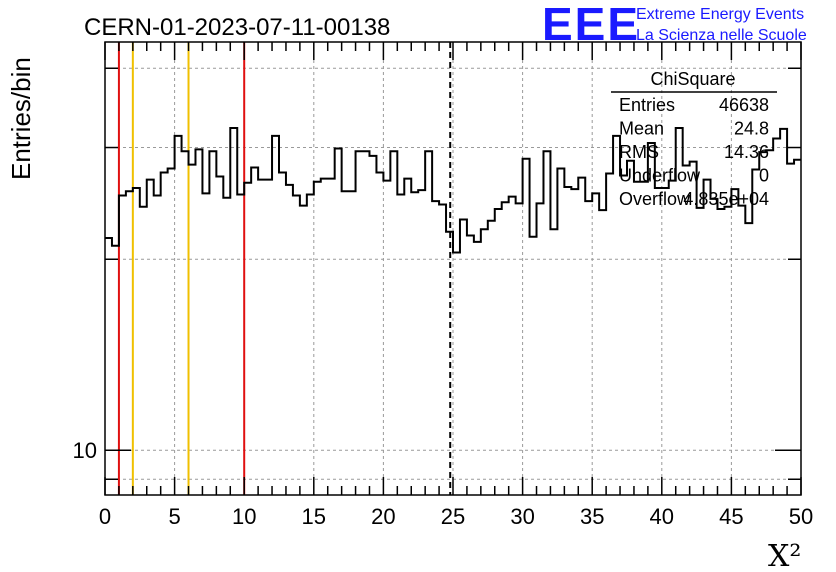 The height and width of the screenshot is (572, 836). I want to click on run-title: CERN-01-2023-07-11-00138, so click(237, 27).